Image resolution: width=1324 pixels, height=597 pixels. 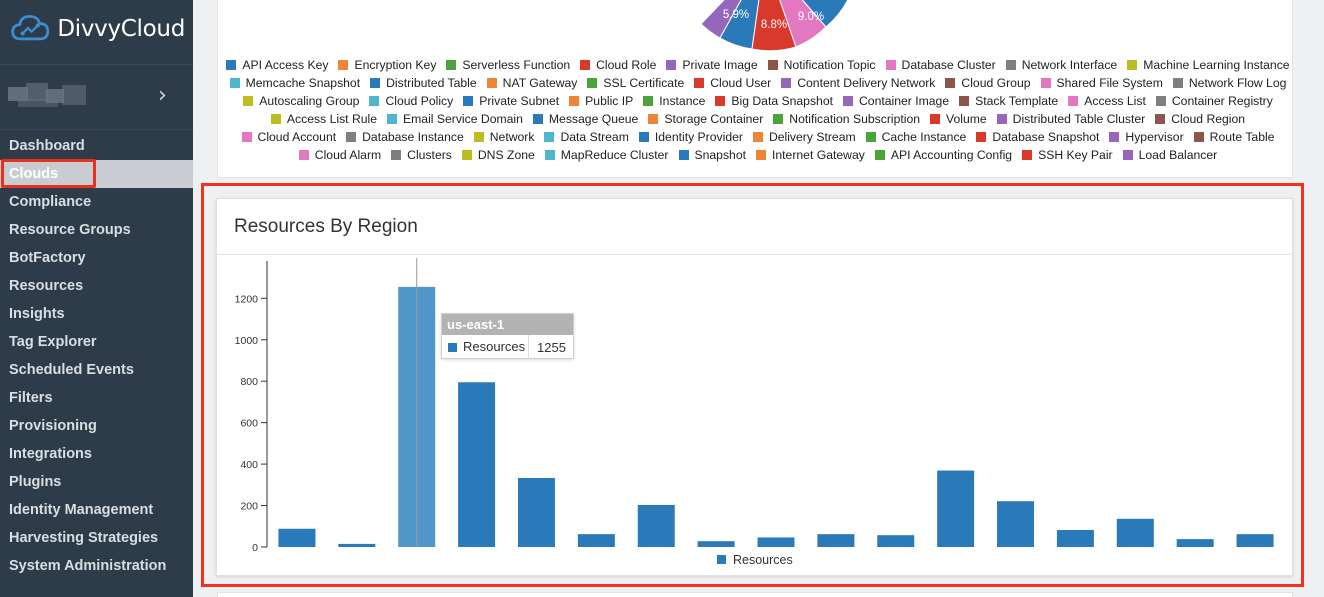 What do you see at coordinates (339, 155) in the screenshot?
I see `legend-item: Cloud Alarm` at bounding box center [339, 155].